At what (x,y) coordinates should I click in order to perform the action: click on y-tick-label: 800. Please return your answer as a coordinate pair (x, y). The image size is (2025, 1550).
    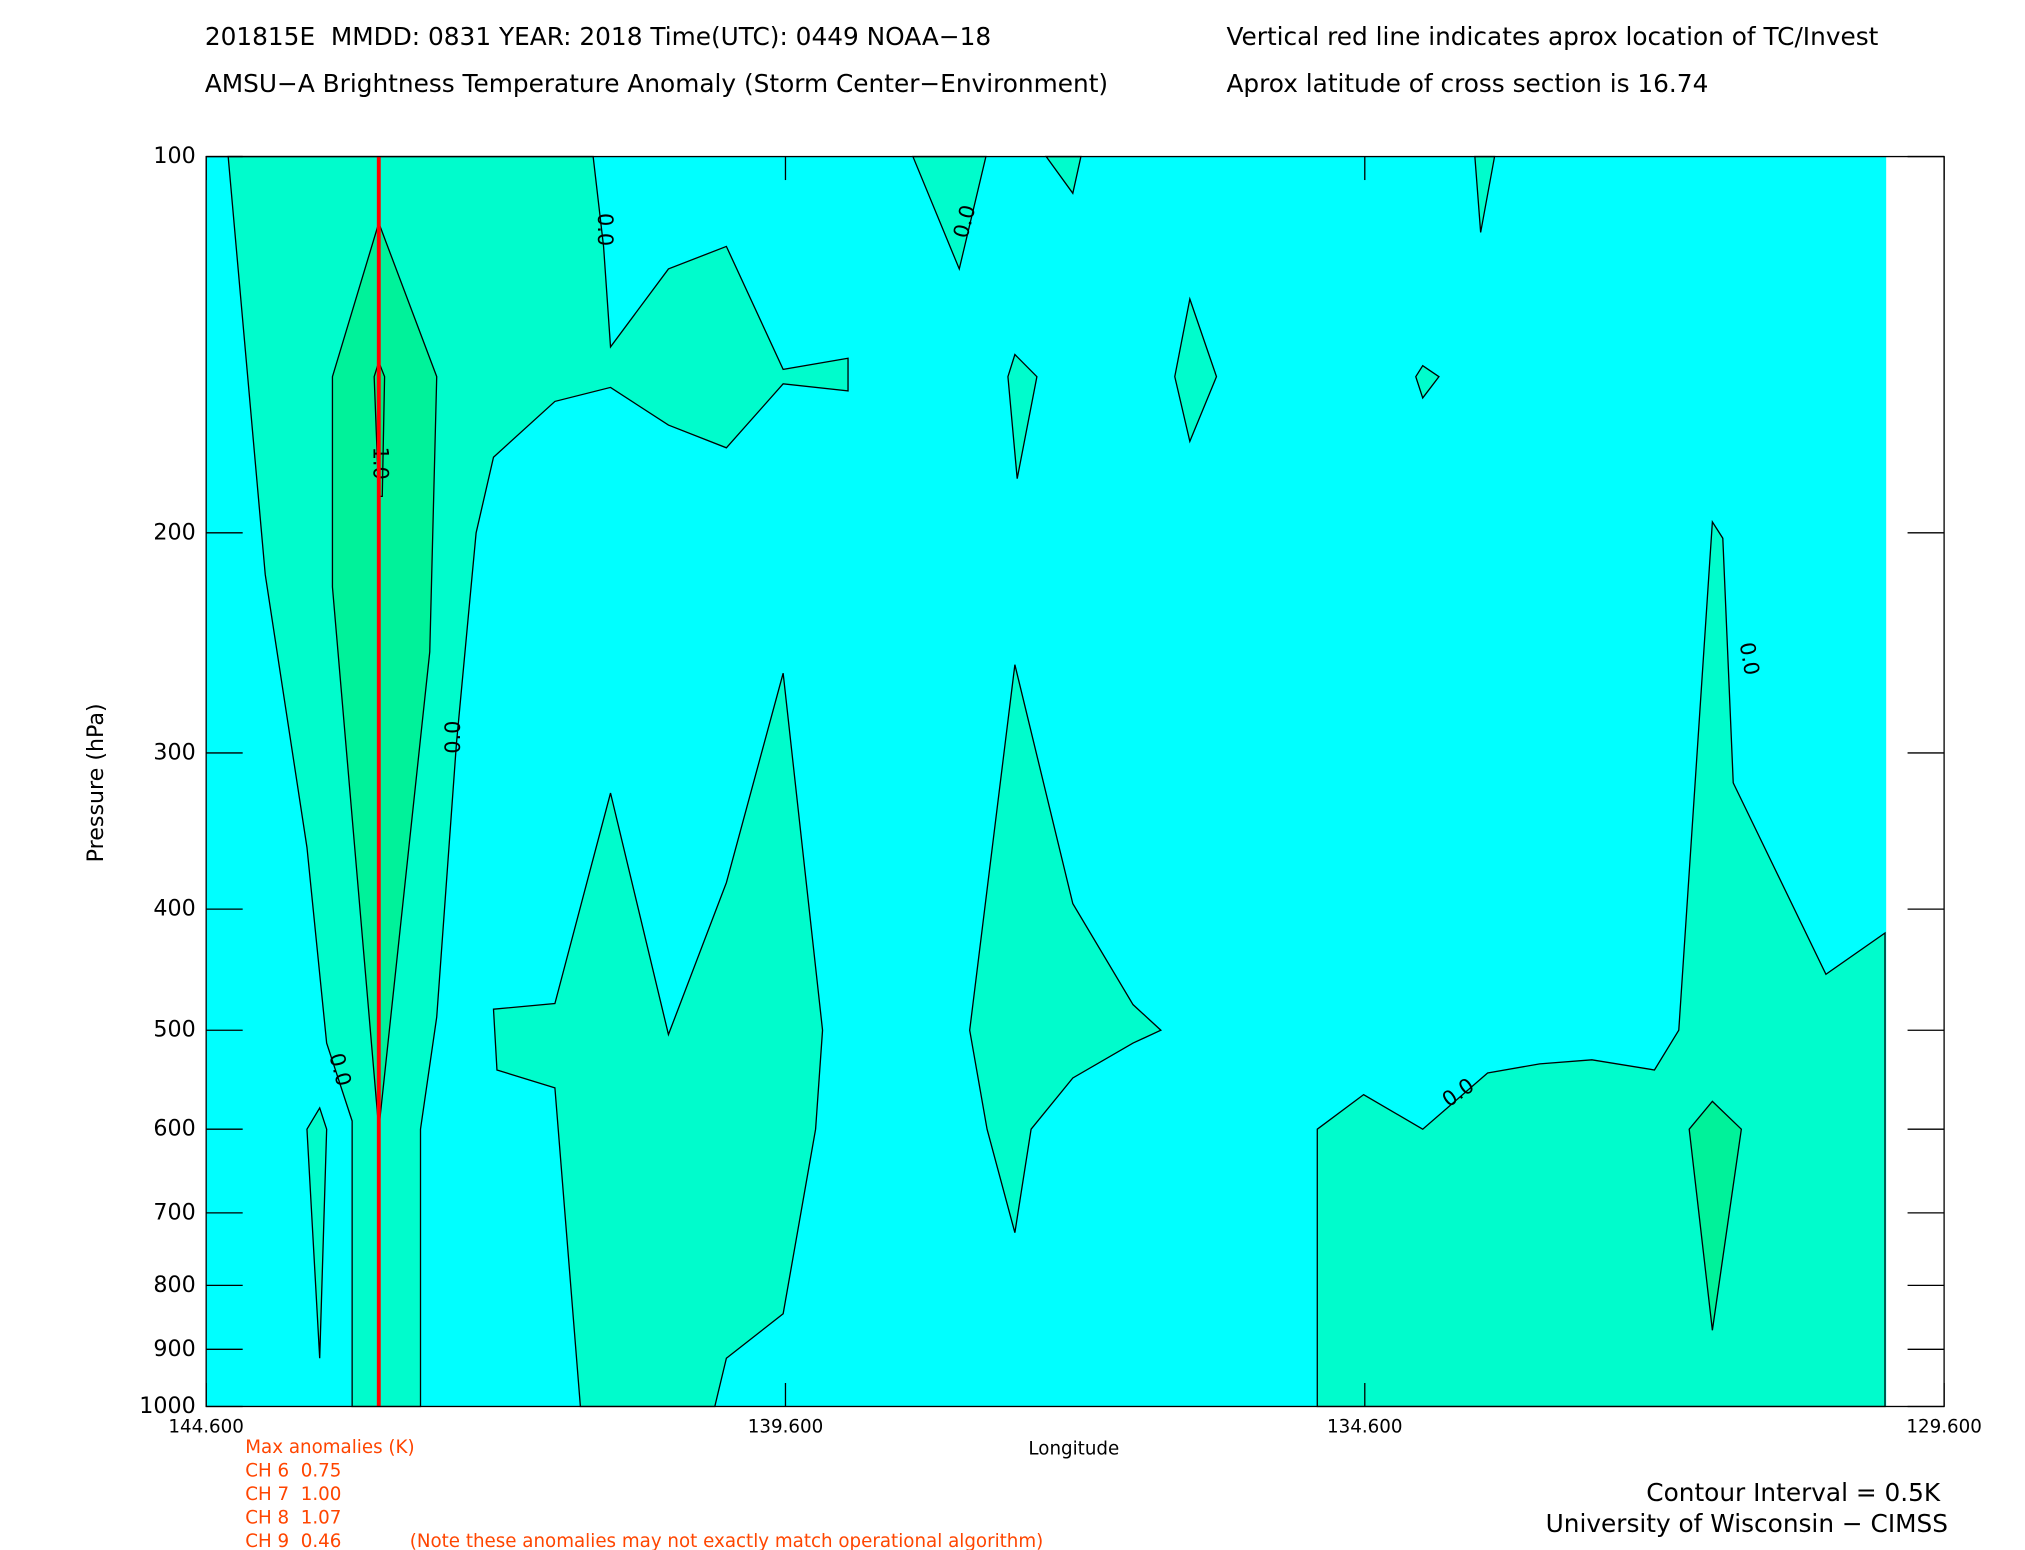
    Looking at the image, I should click on (174, 1285).